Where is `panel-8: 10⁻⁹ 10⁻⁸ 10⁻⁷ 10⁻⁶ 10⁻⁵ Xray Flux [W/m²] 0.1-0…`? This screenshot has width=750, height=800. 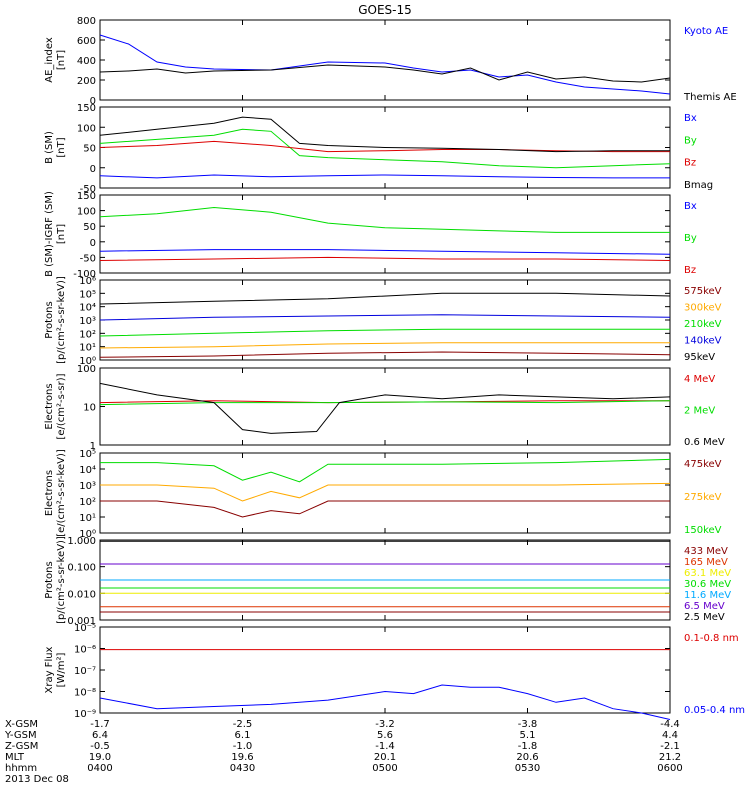
panel-8: 10⁻⁹ 10⁻⁸ 10⁻⁷ 10⁻⁶ 10⁻⁵ Xray Flux [W/m²] 0.1-0… is located at coordinates (394, 671).